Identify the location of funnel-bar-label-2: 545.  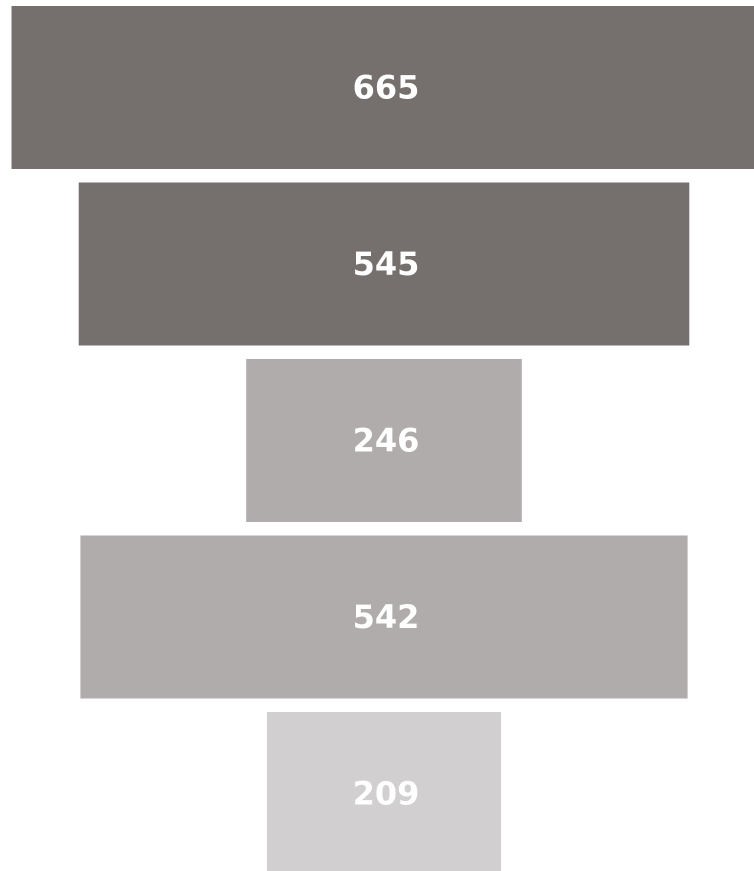
(386, 264).